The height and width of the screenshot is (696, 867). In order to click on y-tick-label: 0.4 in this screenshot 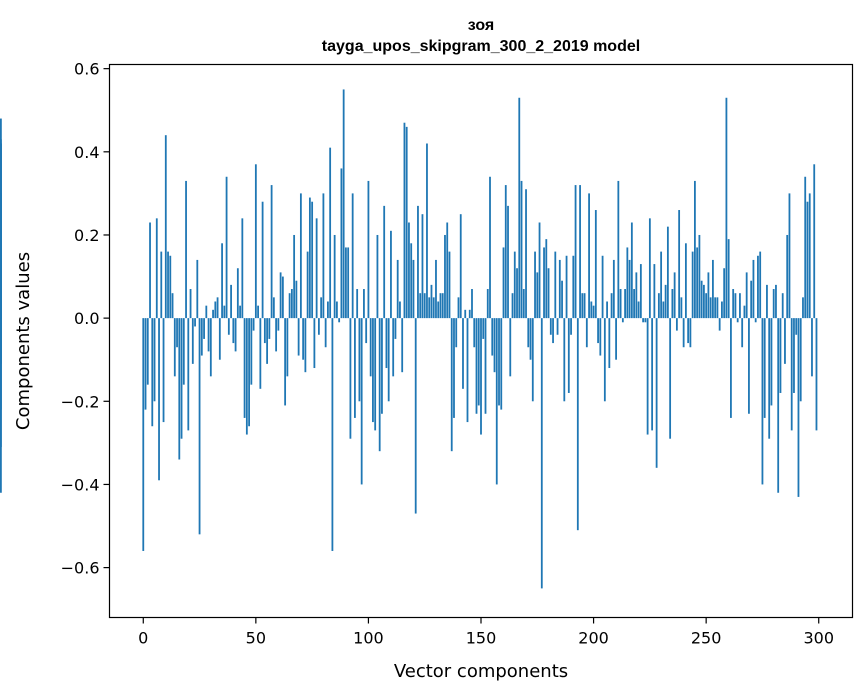, I will do `click(86, 152)`.